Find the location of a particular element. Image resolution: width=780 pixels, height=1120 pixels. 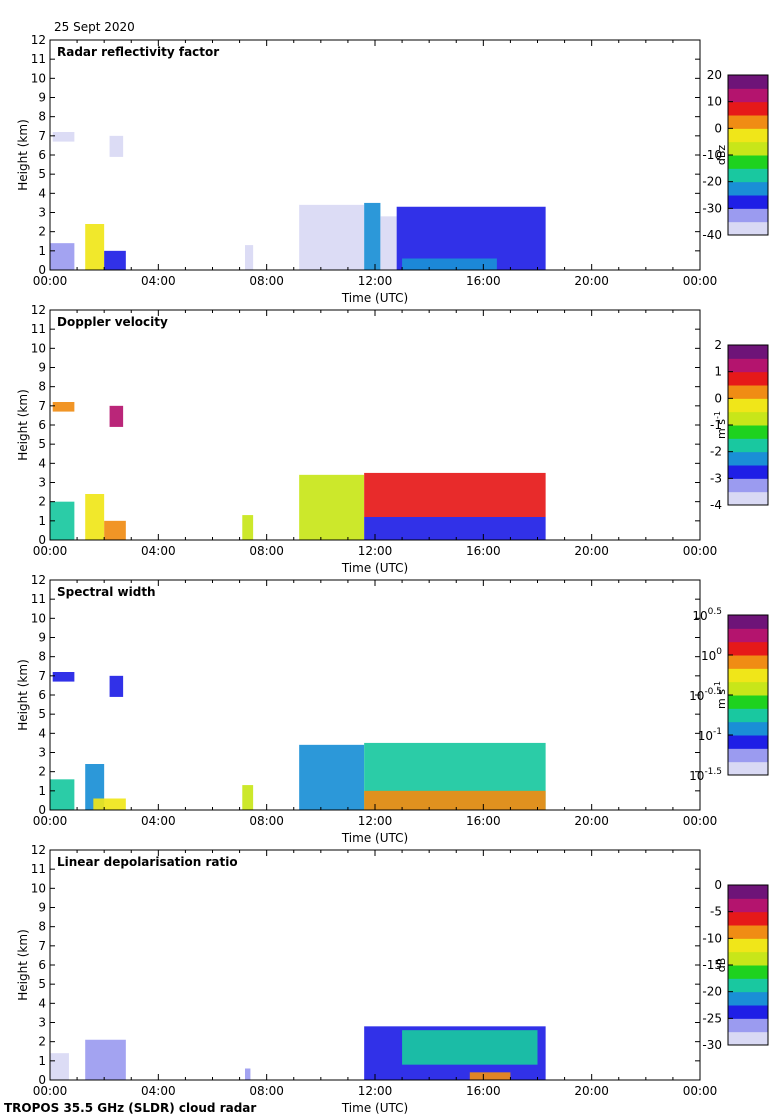

colorbar-tick-label: -20 is located at coordinates (712, 992).